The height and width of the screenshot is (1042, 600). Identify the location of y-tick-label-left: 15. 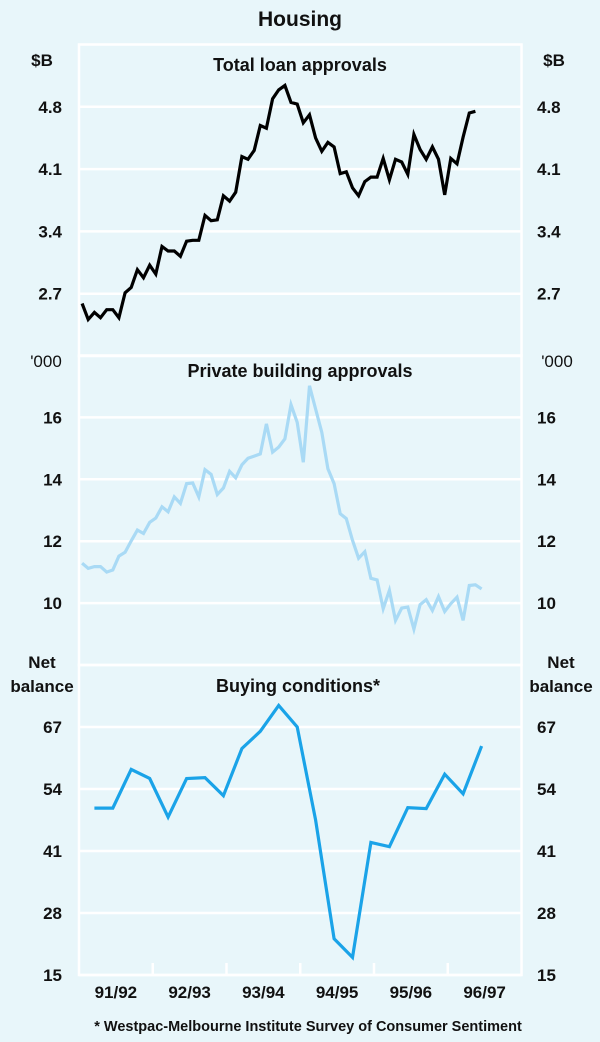
(52, 975).